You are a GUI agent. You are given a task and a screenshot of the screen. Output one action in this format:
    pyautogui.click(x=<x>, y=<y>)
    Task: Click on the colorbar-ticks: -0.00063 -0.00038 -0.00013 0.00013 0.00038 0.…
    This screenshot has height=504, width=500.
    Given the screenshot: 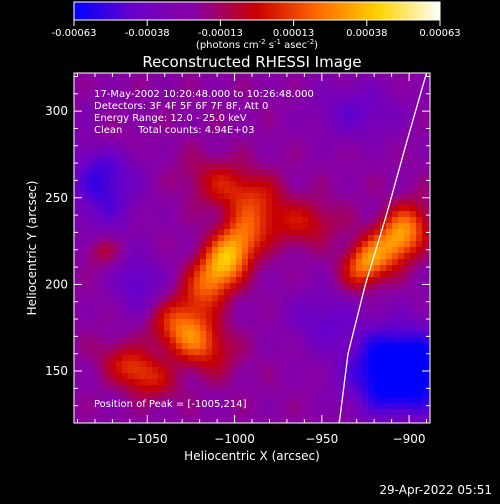 What is the action you would take?
    pyautogui.click(x=256, y=29)
    